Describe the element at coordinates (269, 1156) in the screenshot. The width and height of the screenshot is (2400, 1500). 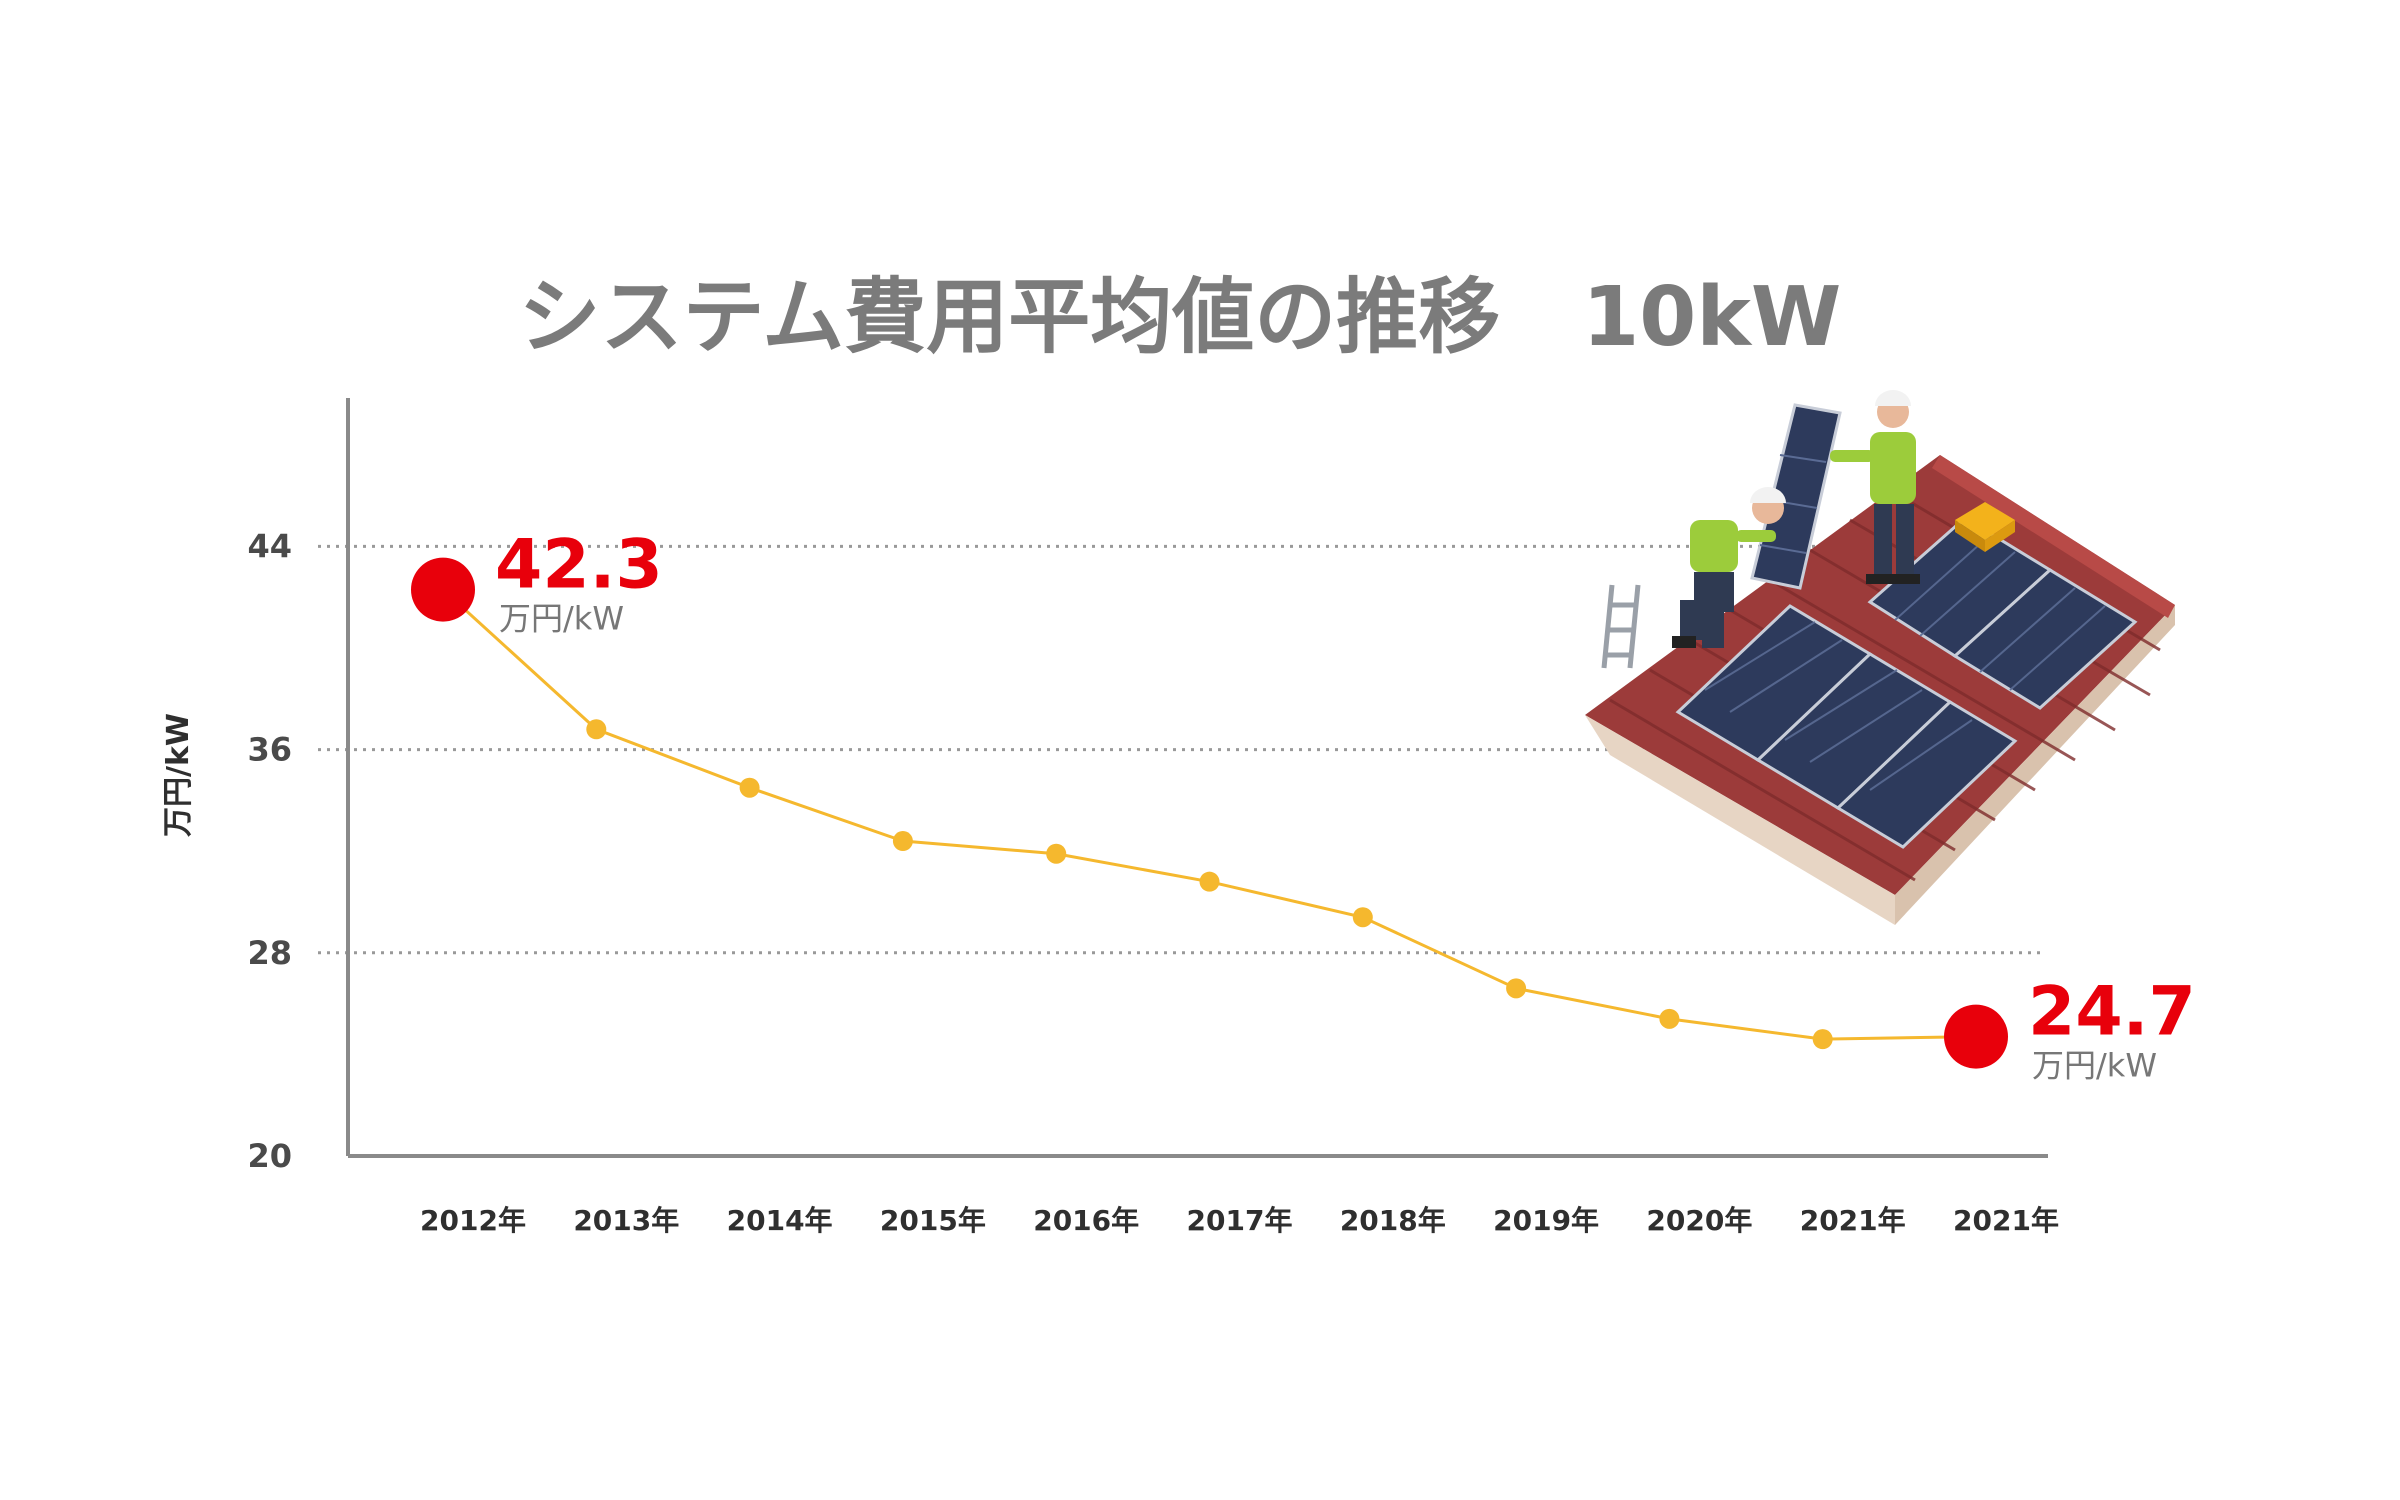
I see `y-tick-label: 20` at that location.